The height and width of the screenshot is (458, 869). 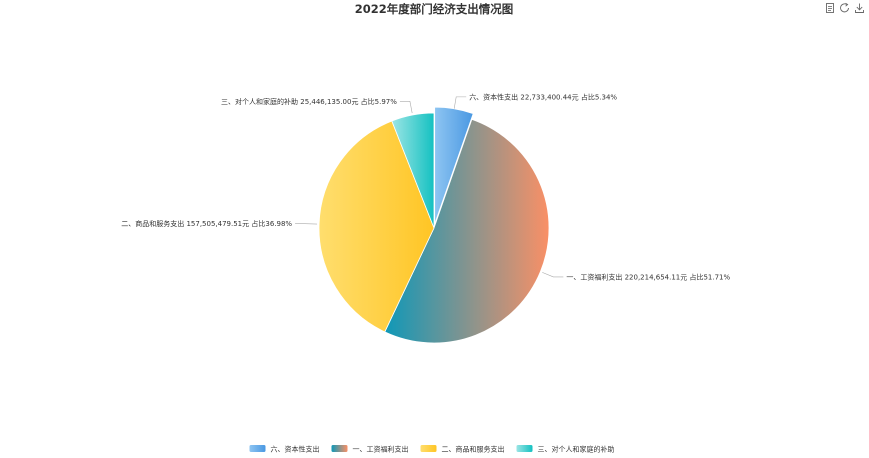 I want to click on slice-label: 一、工资福利支出 220,214,654.11元 占比51.71%, so click(x=648, y=276).